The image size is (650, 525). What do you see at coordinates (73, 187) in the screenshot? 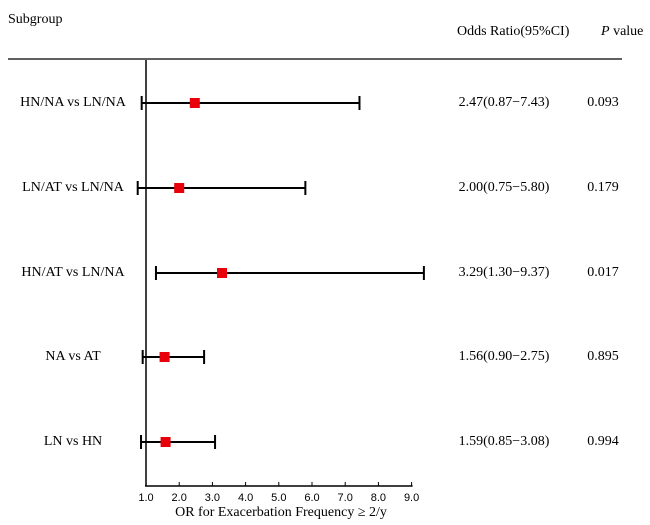
I see `subgroup-label: LN/AT vs LN/NA` at bounding box center [73, 187].